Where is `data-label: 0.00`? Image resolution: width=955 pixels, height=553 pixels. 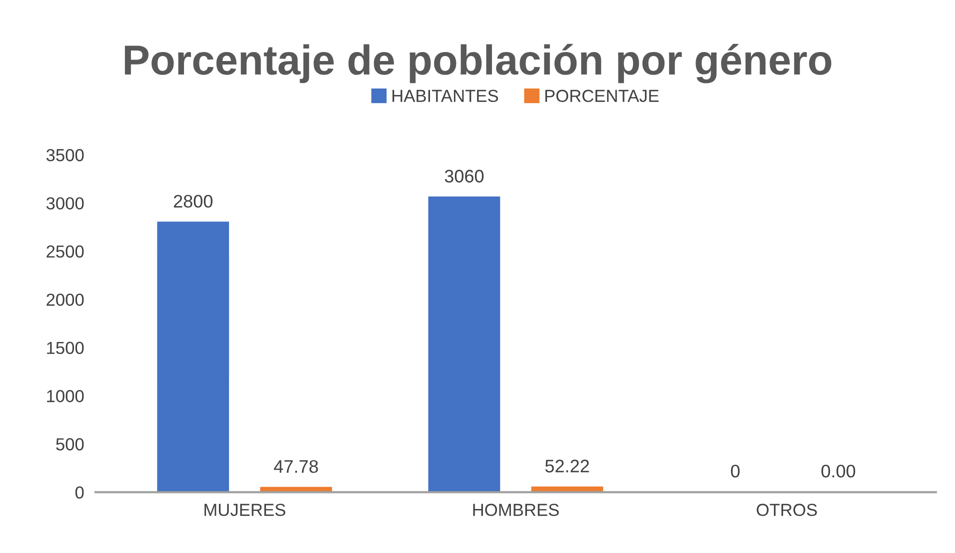 data-label: 0.00 is located at coordinates (838, 471).